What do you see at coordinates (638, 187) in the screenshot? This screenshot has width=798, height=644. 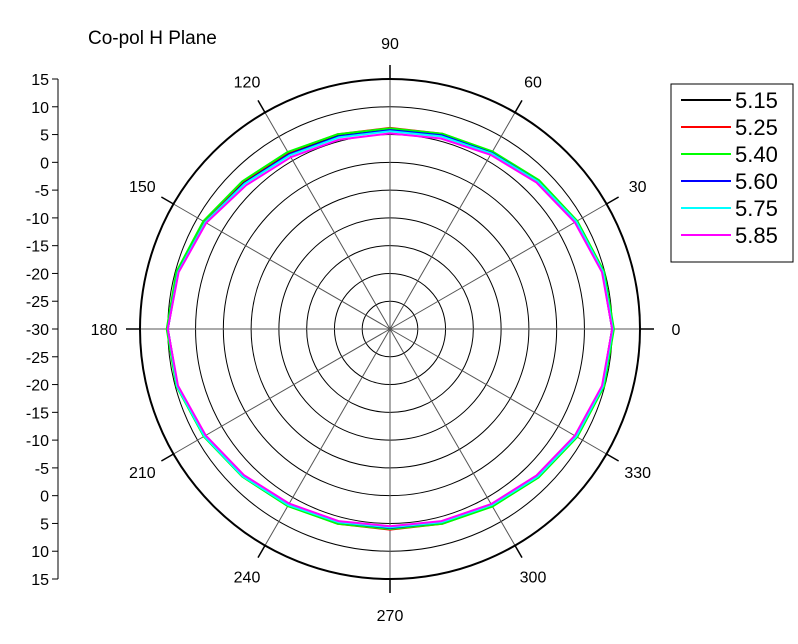 I see `angle-tick-label: 30` at bounding box center [638, 187].